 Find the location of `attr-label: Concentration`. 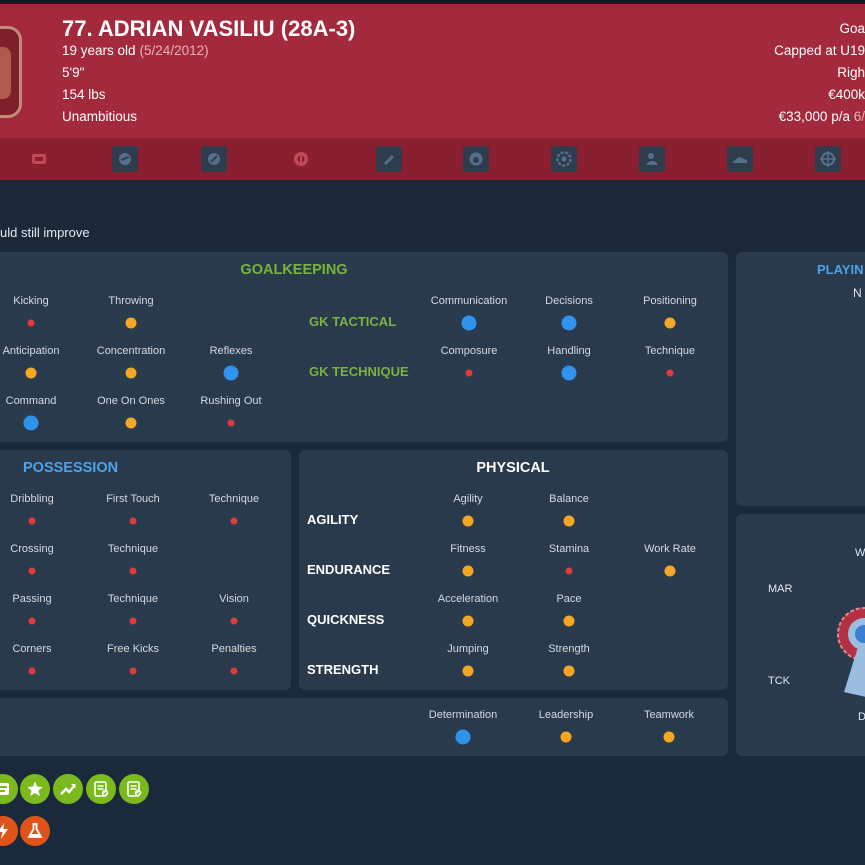

attr-label: Concentration is located at coordinates (131, 351).